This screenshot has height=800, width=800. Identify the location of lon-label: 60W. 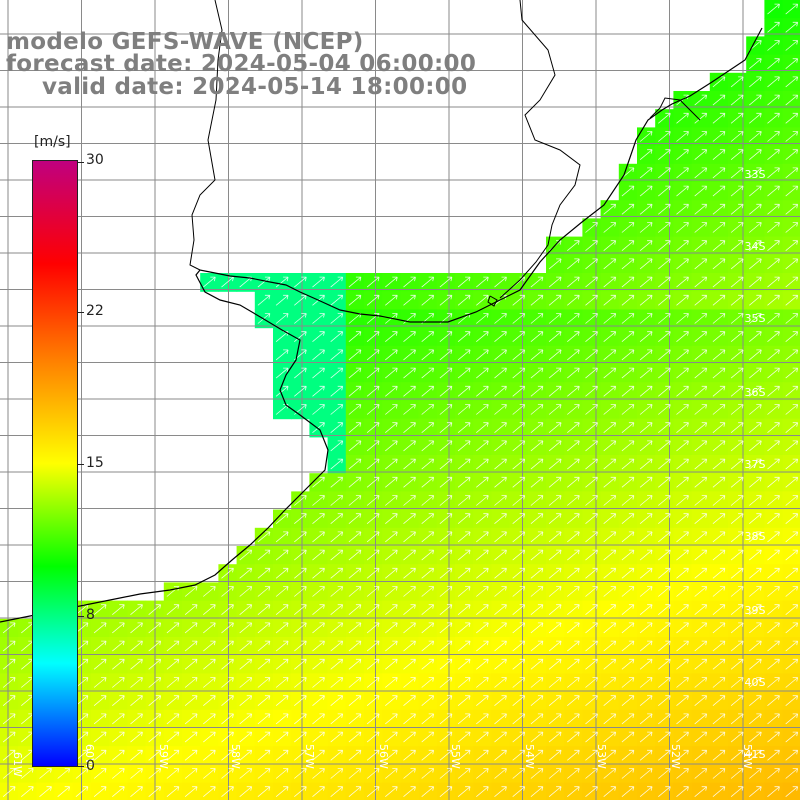
(89, 756).